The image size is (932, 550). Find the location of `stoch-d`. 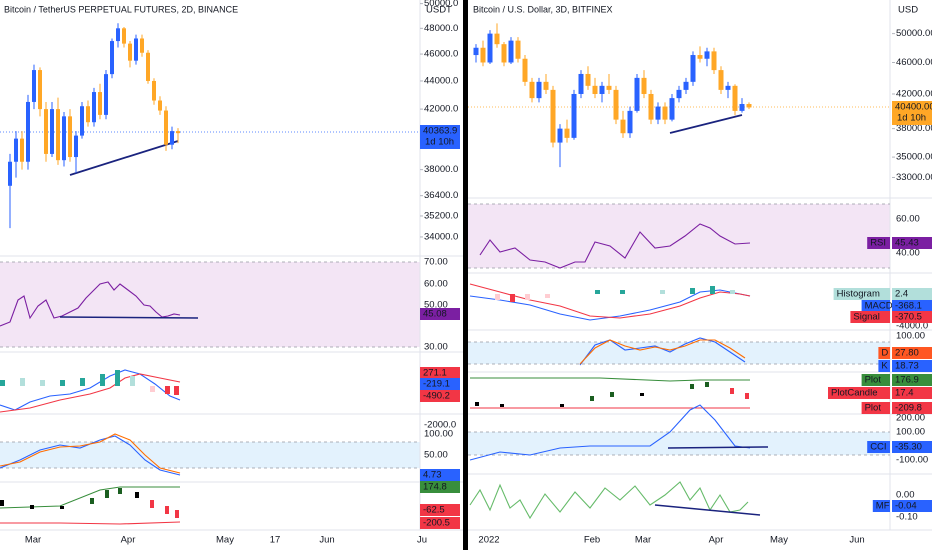

stoch-d is located at coordinates (662, 352).